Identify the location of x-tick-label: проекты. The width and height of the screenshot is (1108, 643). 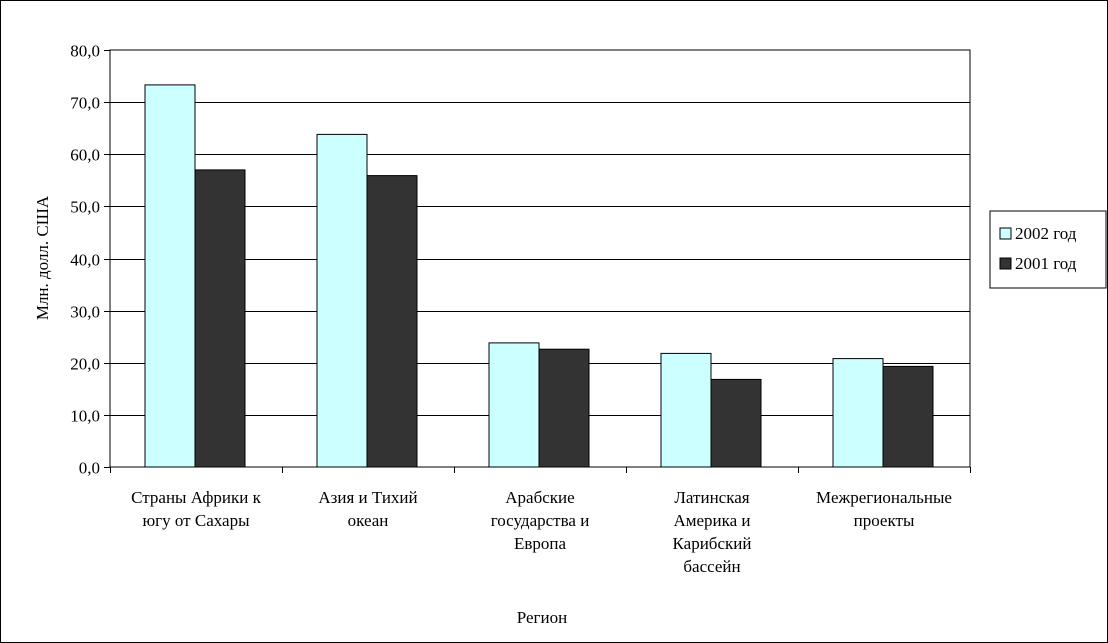
(884, 520).